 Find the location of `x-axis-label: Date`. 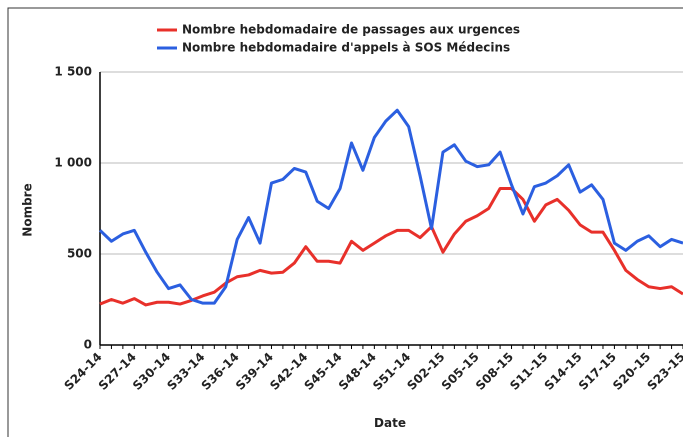

x-axis-label: Date is located at coordinates (390, 423).